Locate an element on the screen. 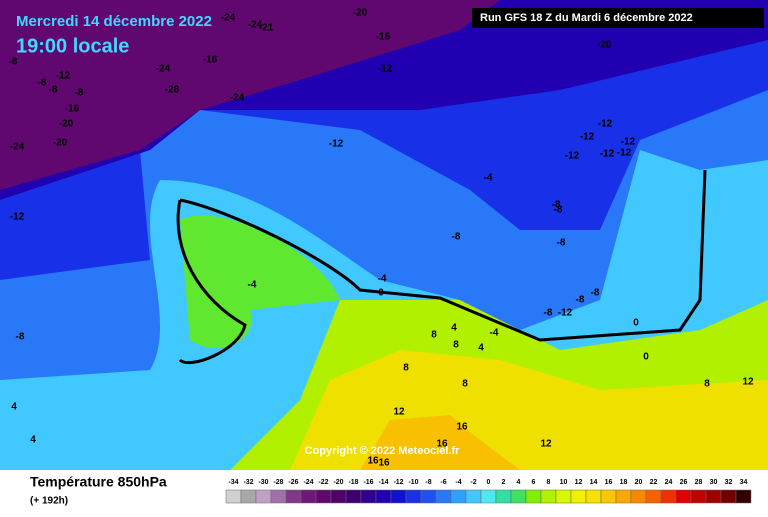 Image resolution: width=768 pixels, height=517 pixels. scale-tick: -34 is located at coordinates (233, 482).